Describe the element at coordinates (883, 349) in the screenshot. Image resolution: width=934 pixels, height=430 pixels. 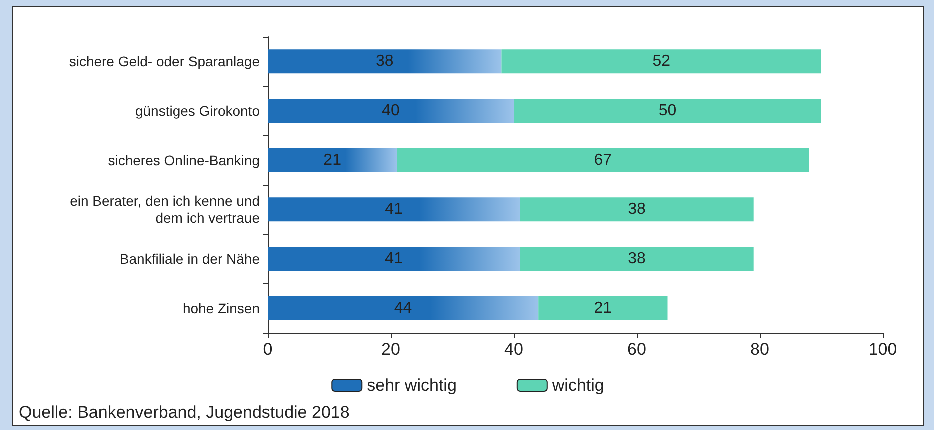
I see `x-tick-label: 100` at that location.